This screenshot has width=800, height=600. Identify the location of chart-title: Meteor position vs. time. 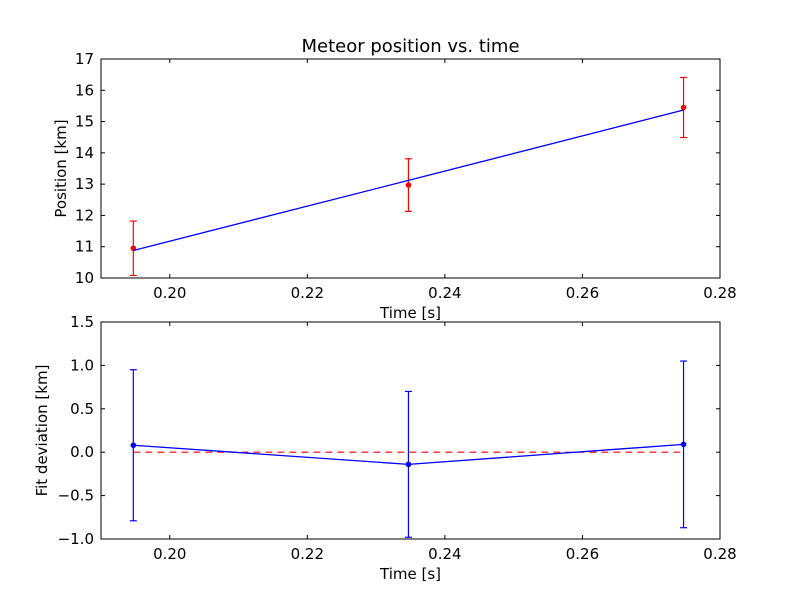
(410, 46).